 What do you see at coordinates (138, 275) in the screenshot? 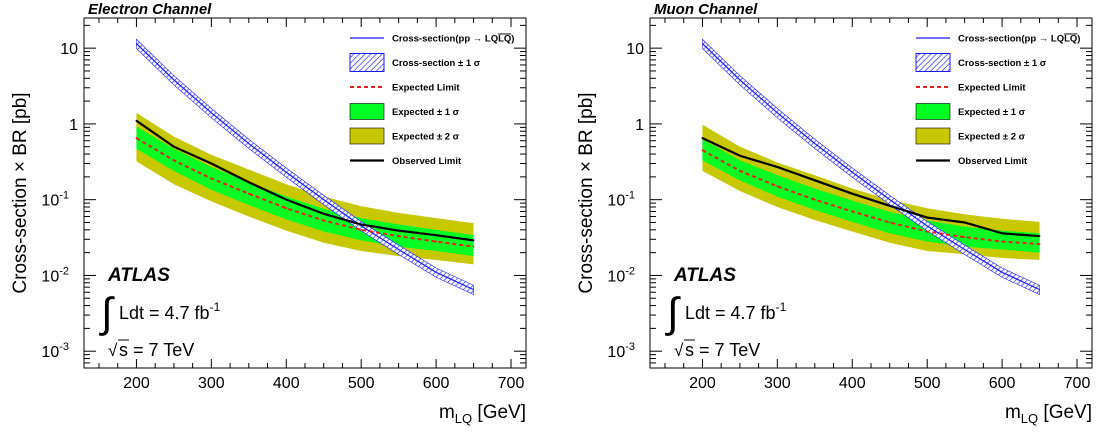
I see `experiment-label: ATLAS` at bounding box center [138, 275].